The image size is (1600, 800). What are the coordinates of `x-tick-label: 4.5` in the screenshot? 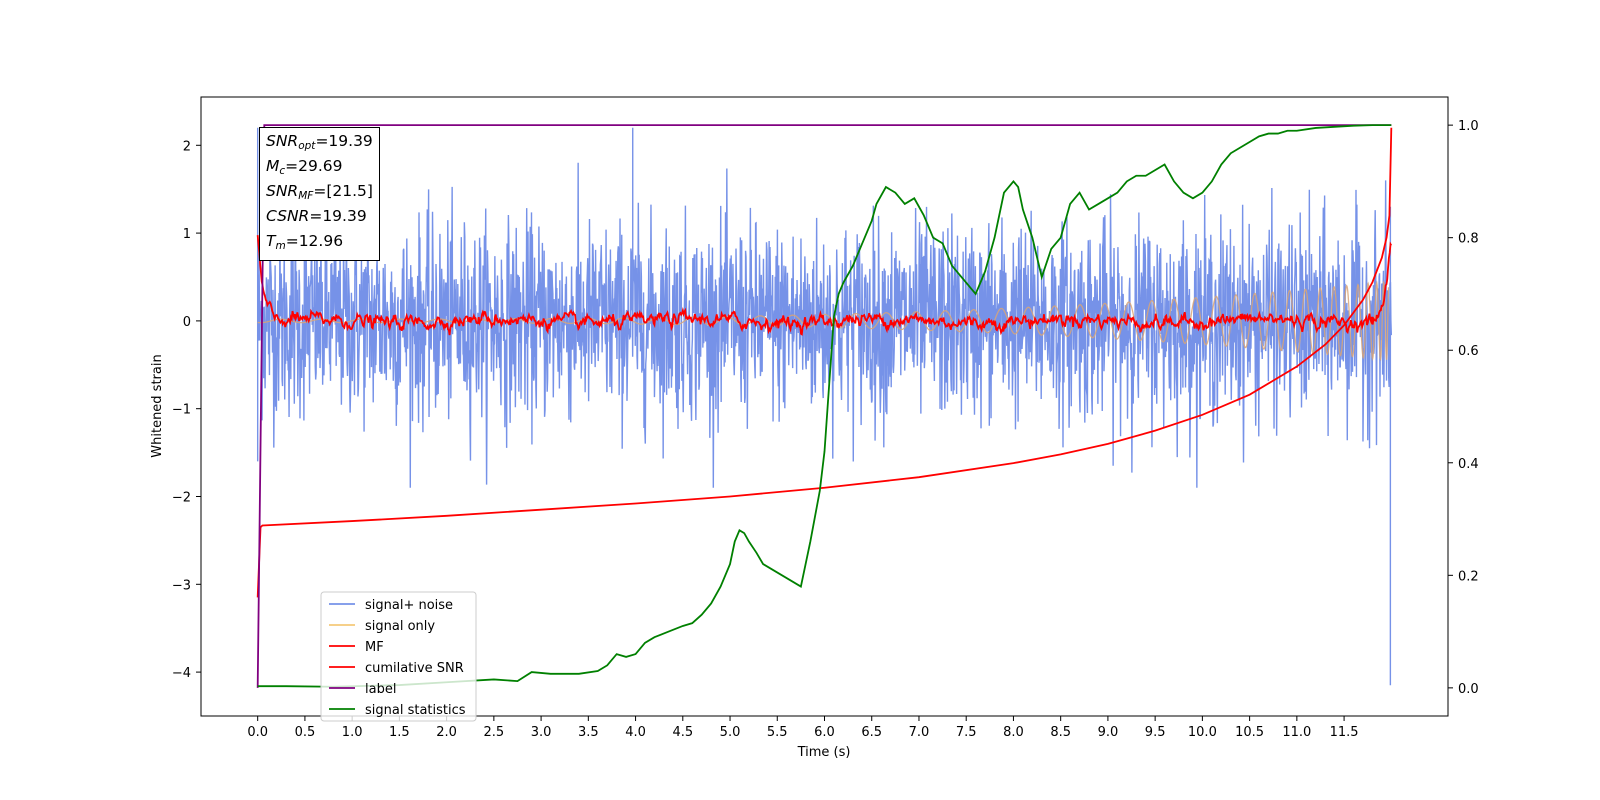 It's located at (682, 732).